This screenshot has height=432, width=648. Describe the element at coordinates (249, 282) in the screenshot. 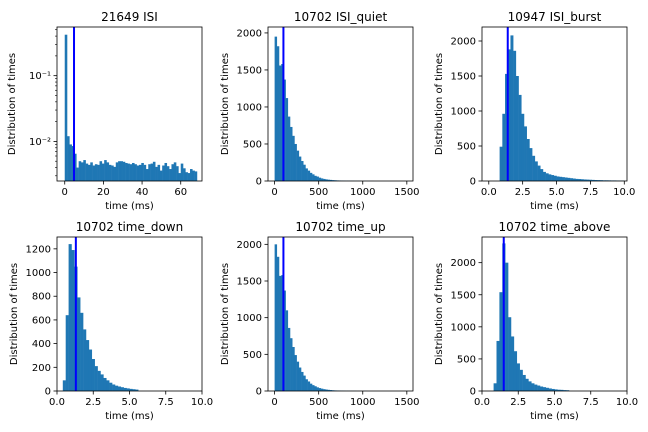

I see `y-tick-label: 1500` at that location.